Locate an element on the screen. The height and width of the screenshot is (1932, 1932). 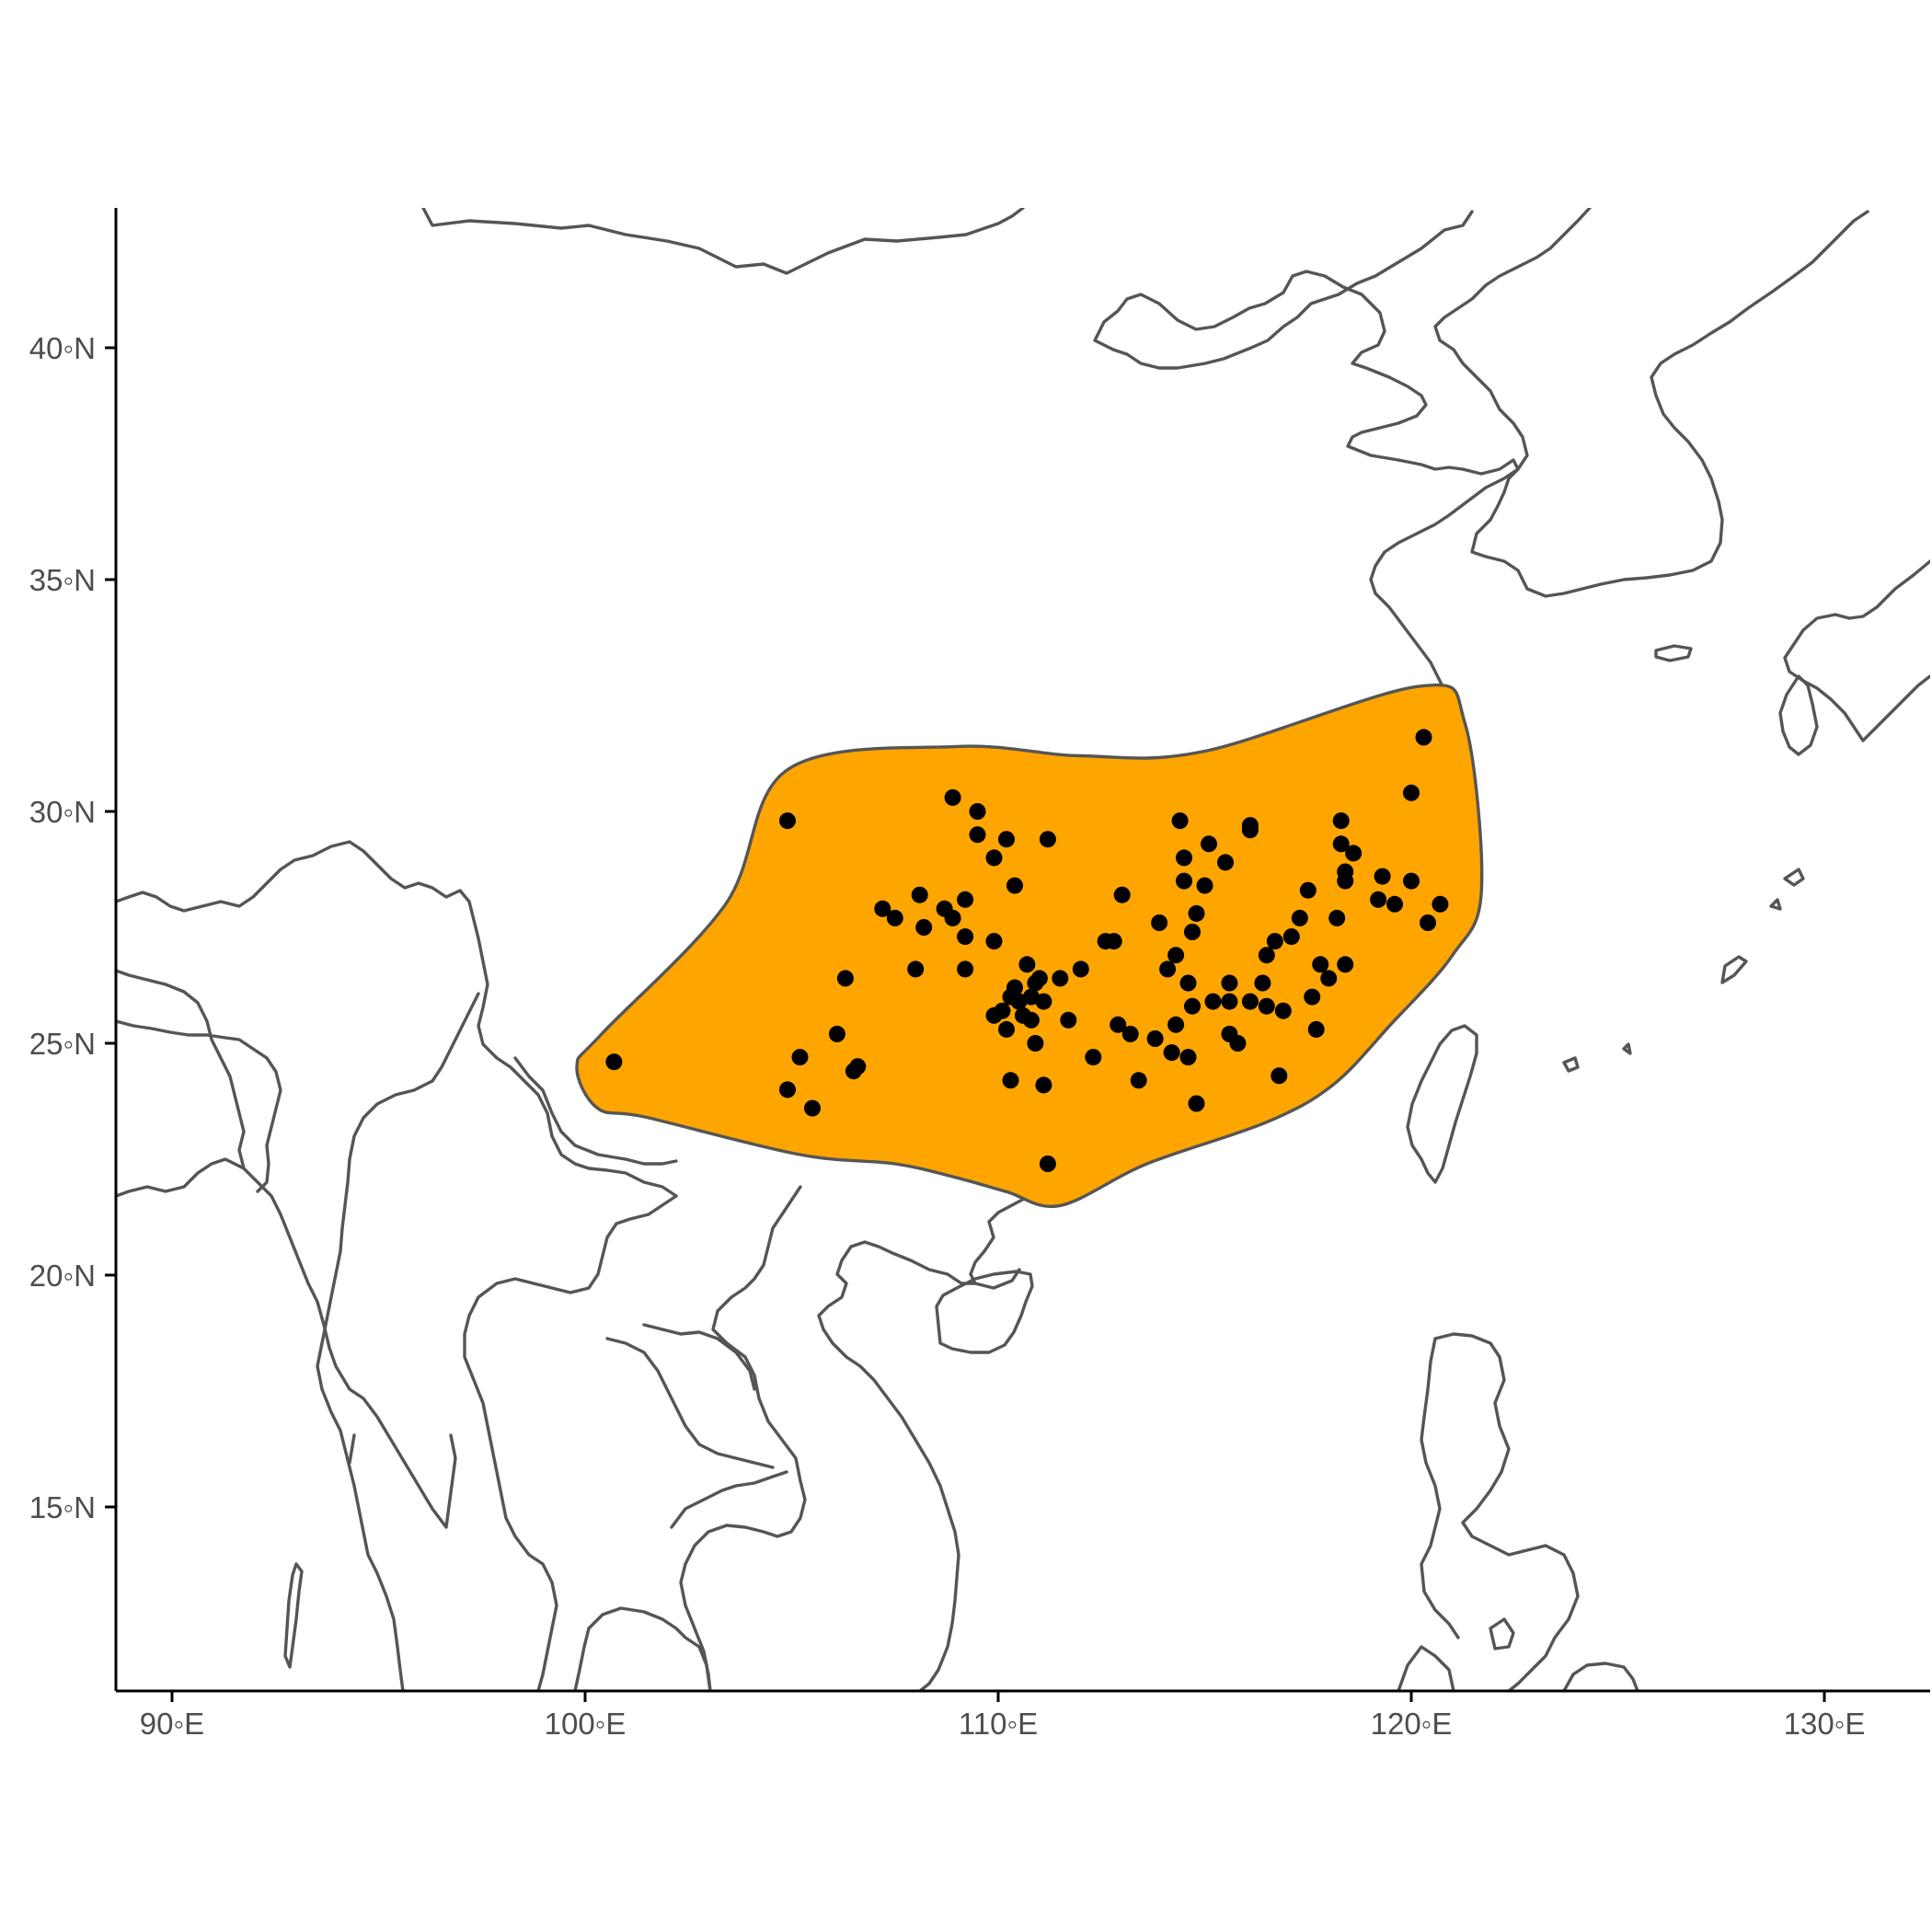
bangladesh-border is located at coordinates (199, 1081).